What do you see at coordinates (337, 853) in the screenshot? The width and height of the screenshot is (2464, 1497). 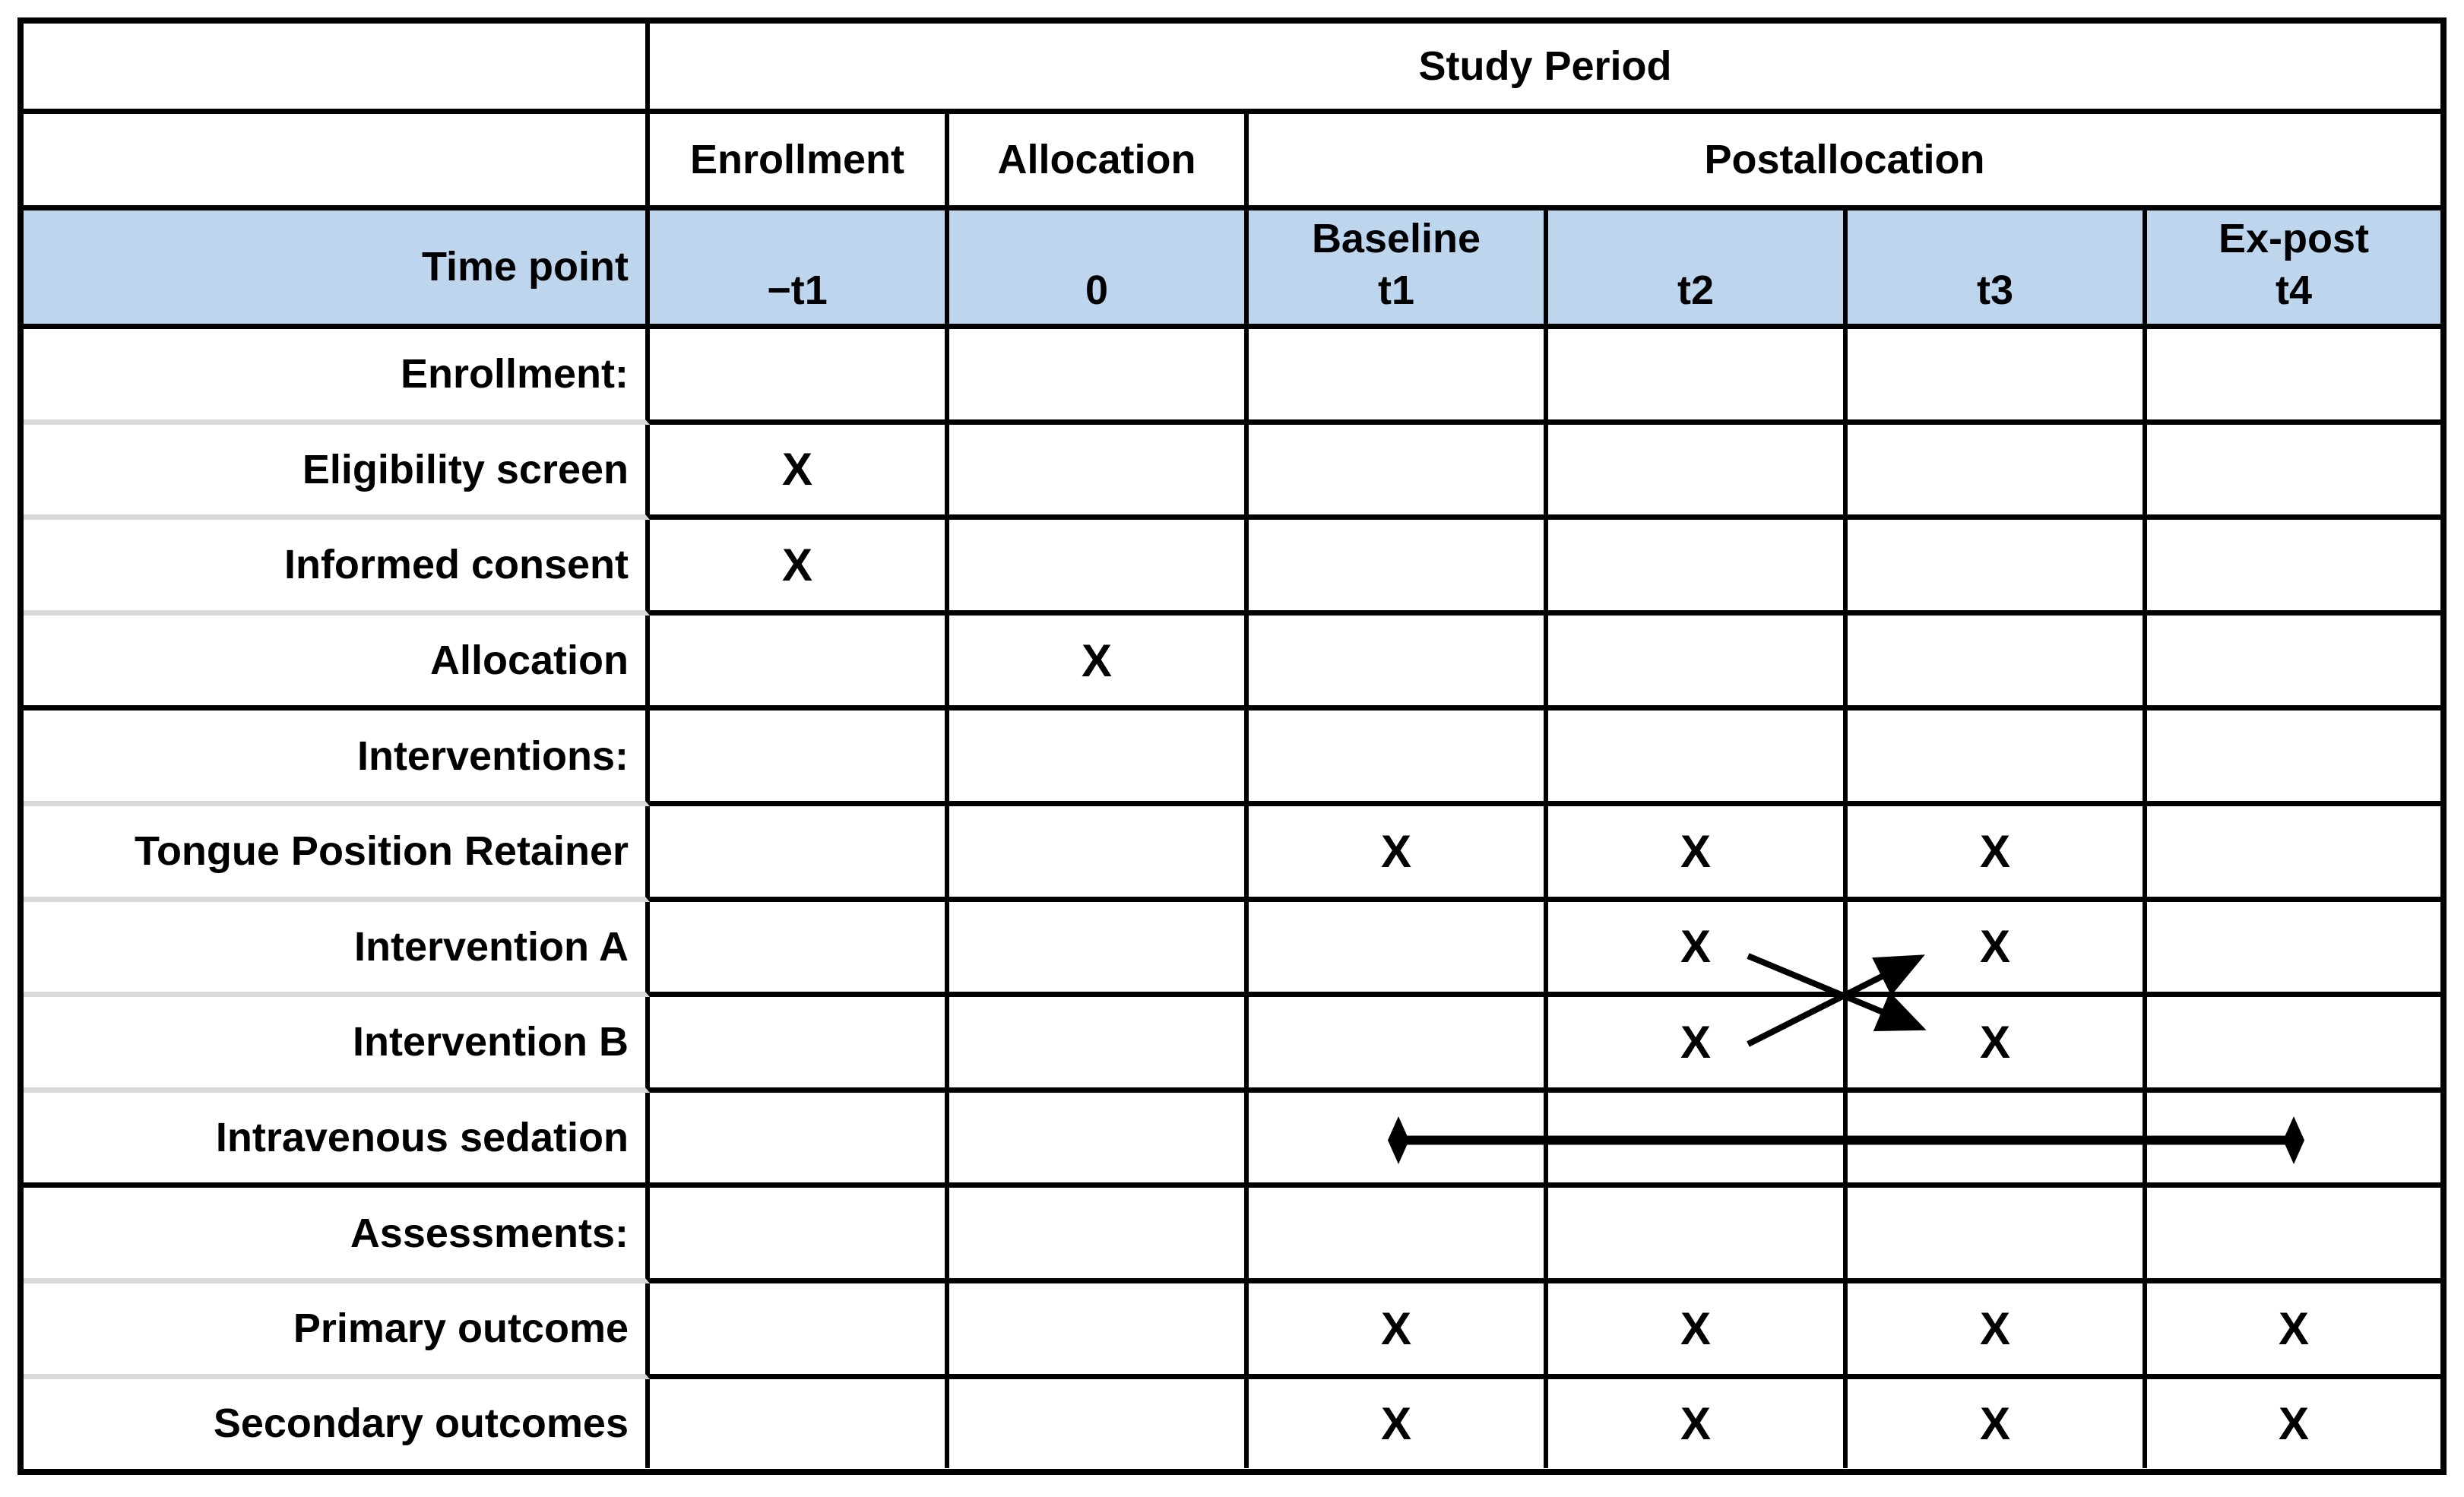 I see `row-label: Tongue Position Retainer` at bounding box center [337, 853].